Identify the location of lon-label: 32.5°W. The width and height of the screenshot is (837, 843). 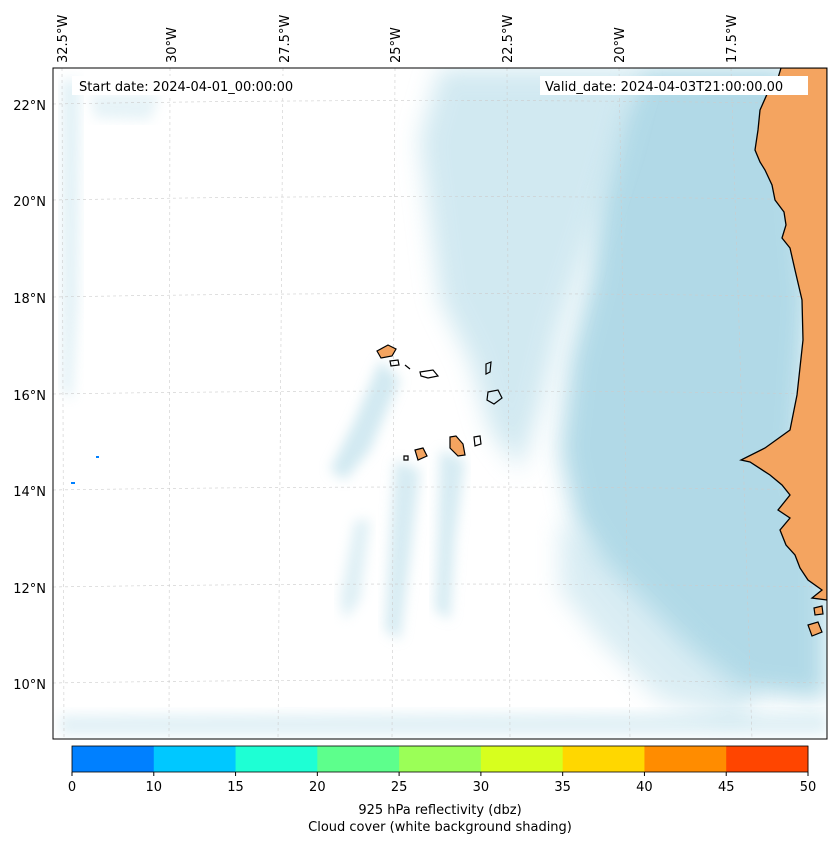
(63, 39).